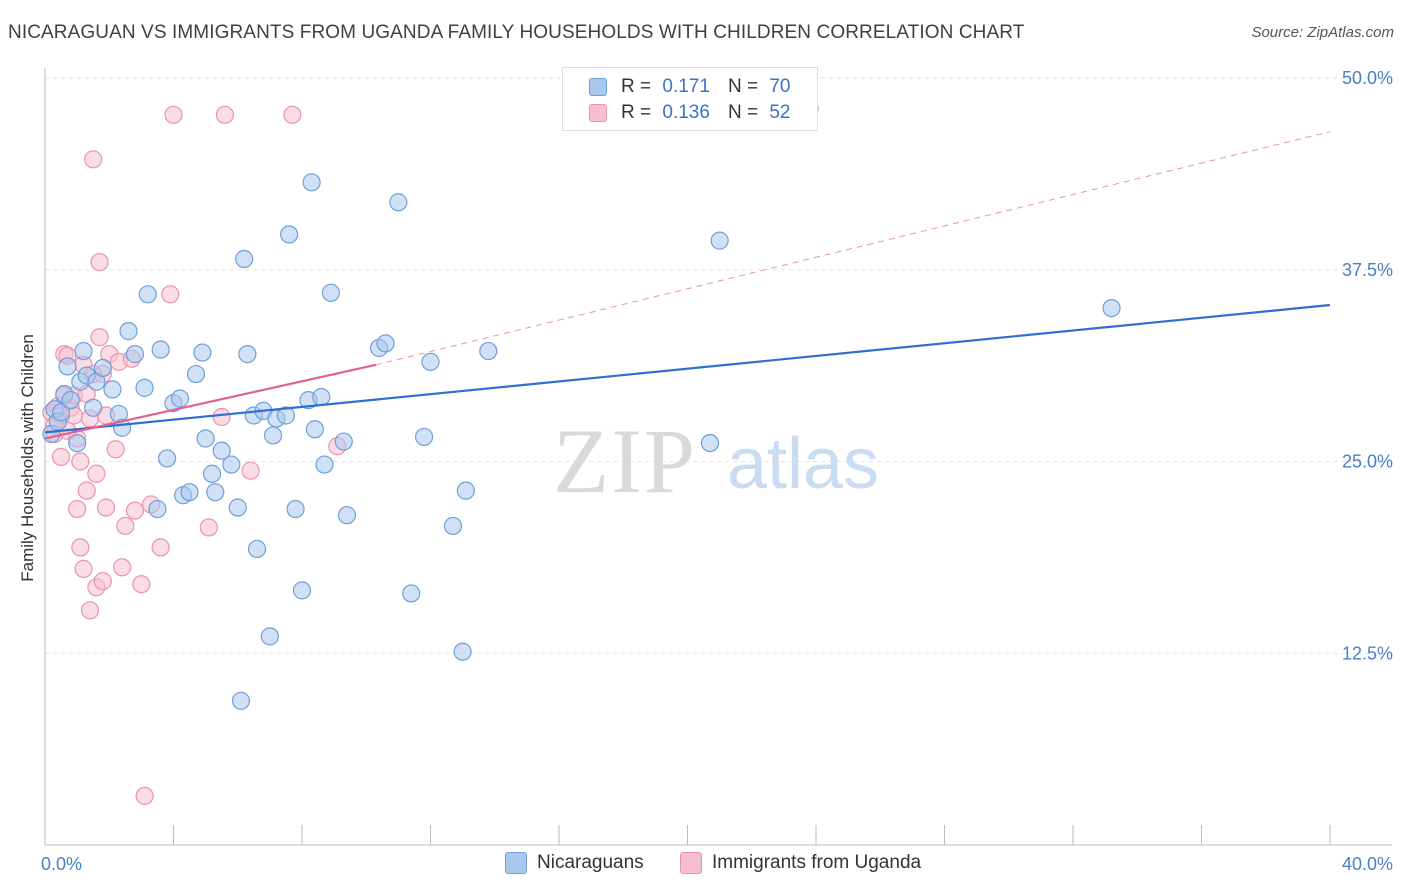 This screenshot has width=1406, height=892. I want to click on x-tick-label: 0.0%, so click(61, 864).